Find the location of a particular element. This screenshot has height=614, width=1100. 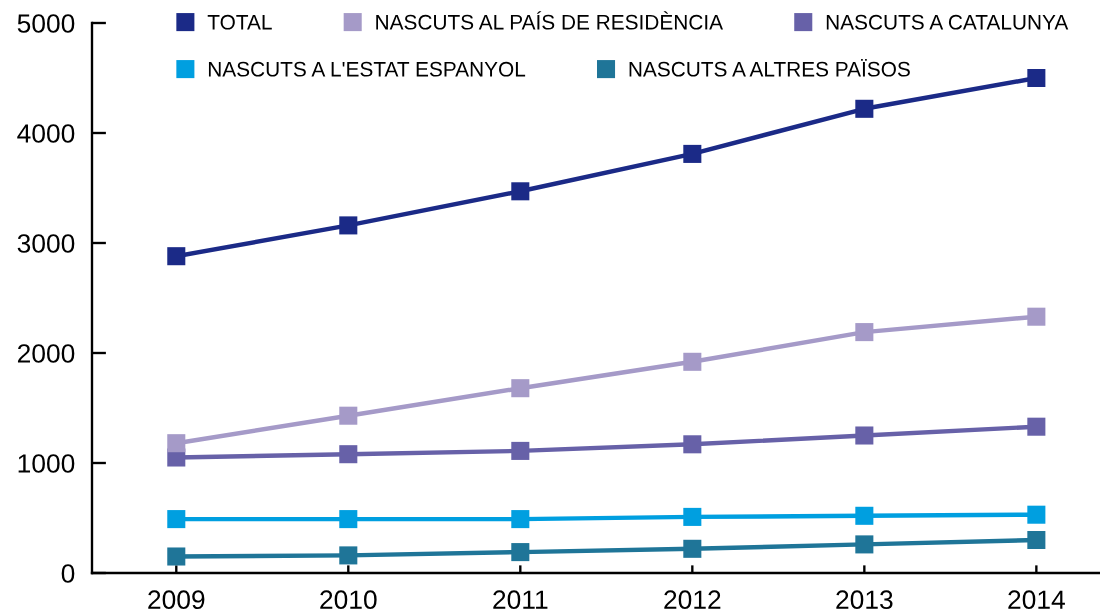

x-tick-label: 2011 is located at coordinates (520, 600).